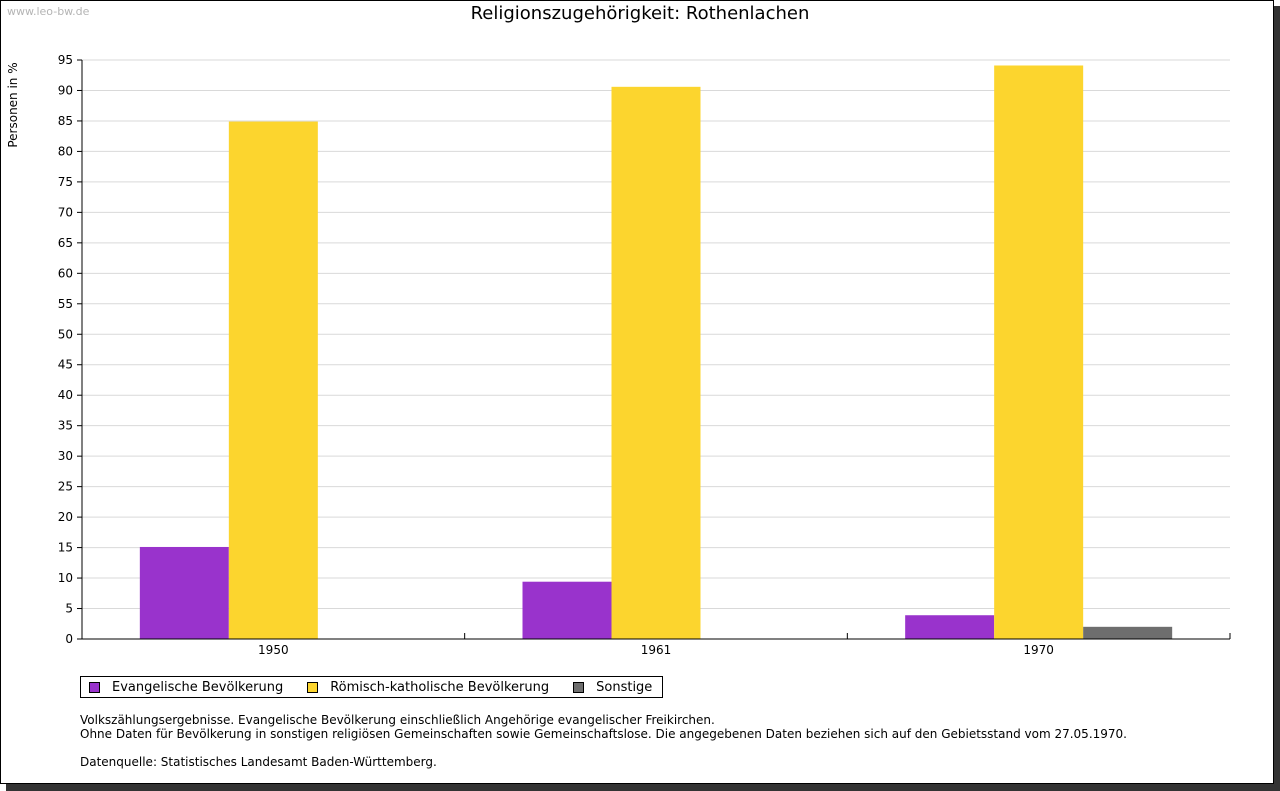  I want to click on y-tick-label: 40, so click(65, 395).